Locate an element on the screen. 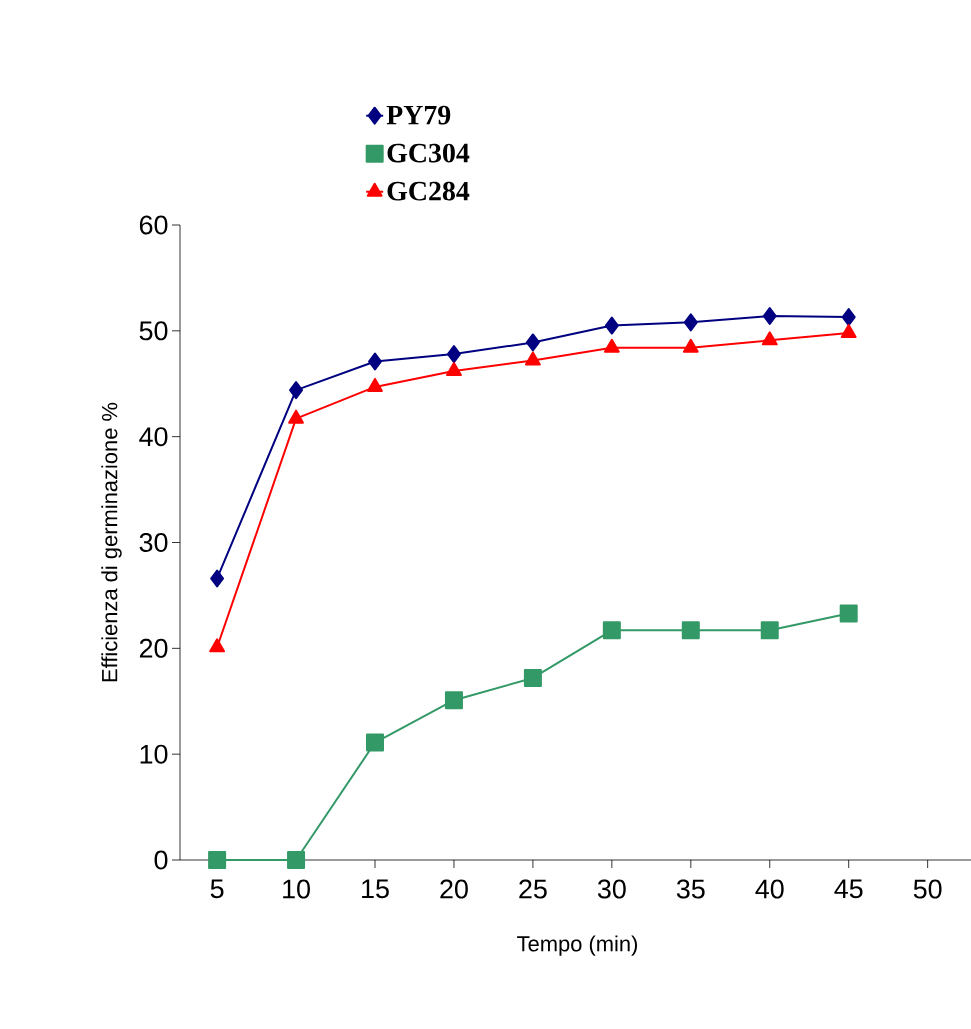  x-tick-label: 45 is located at coordinates (848, 889).